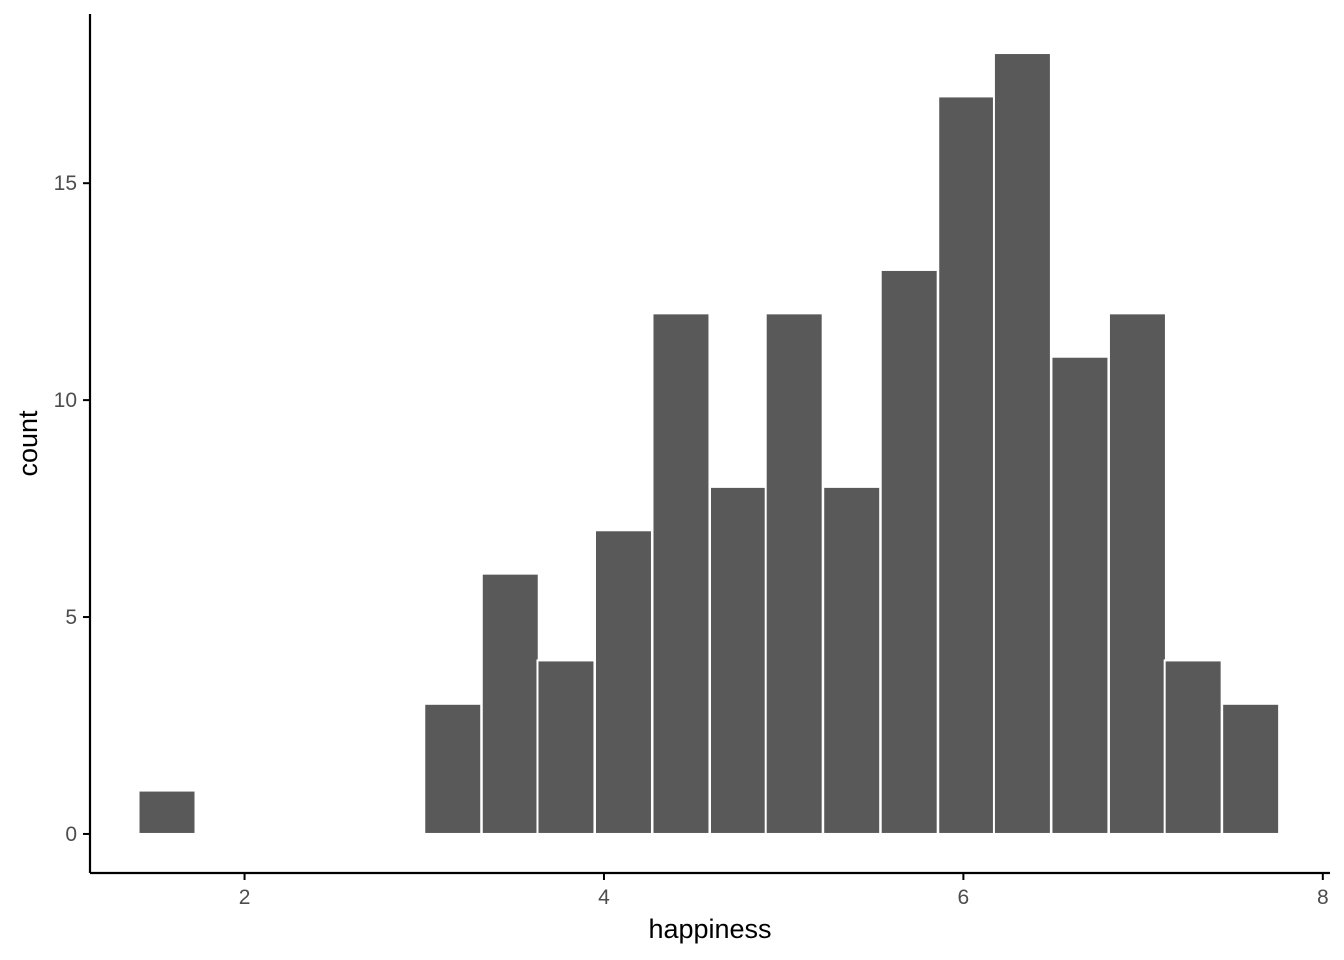  Describe the element at coordinates (71, 834) in the screenshot. I see `y-tick-label: 0` at that location.